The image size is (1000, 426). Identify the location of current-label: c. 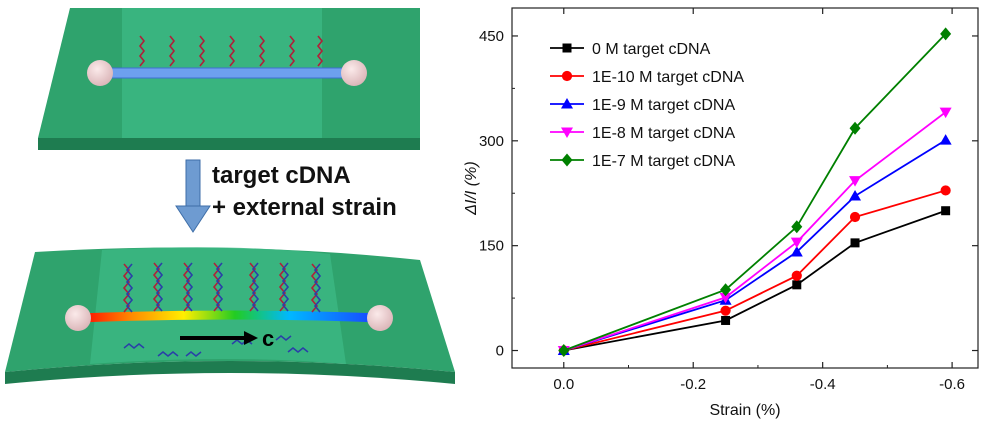
(268, 338).